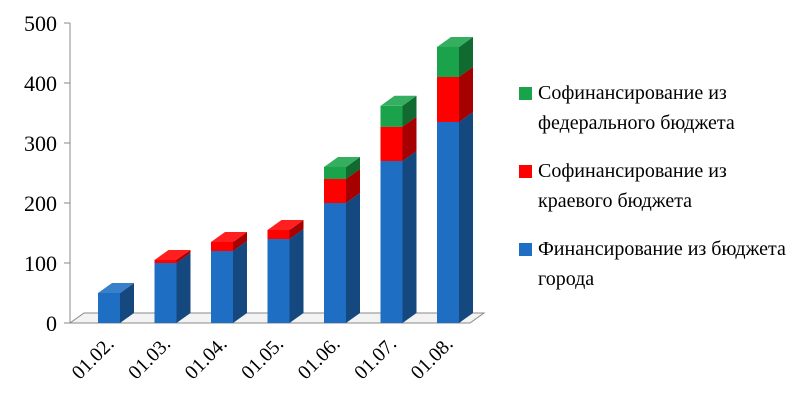 The height and width of the screenshot is (408, 803). Describe the element at coordinates (319, 358) in the screenshot. I see `x-tick-label: 01.06.` at that location.